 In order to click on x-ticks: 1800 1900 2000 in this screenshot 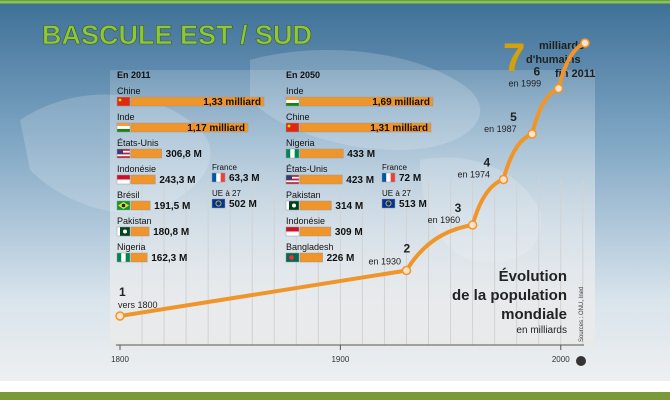, I will do `click(340, 354)`.